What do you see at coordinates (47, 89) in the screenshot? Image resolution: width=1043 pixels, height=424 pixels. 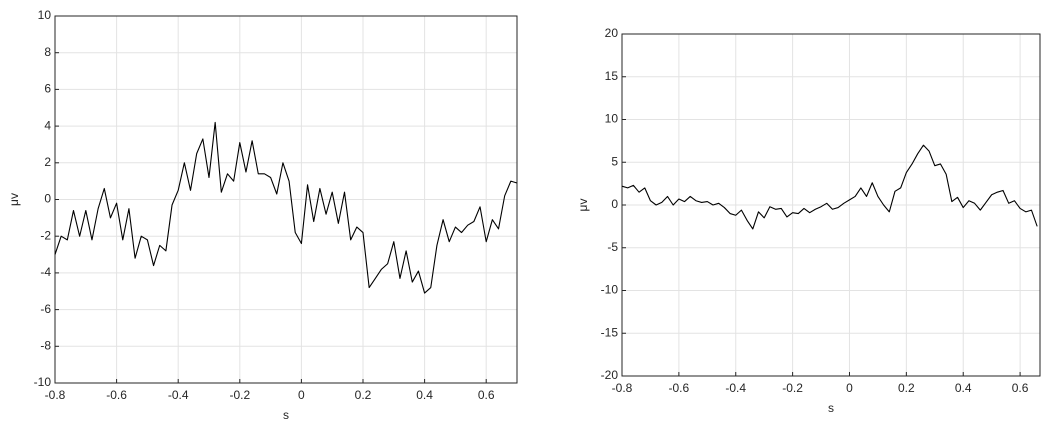 I see `y-tick-label: 6` at bounding box center [47, 89].